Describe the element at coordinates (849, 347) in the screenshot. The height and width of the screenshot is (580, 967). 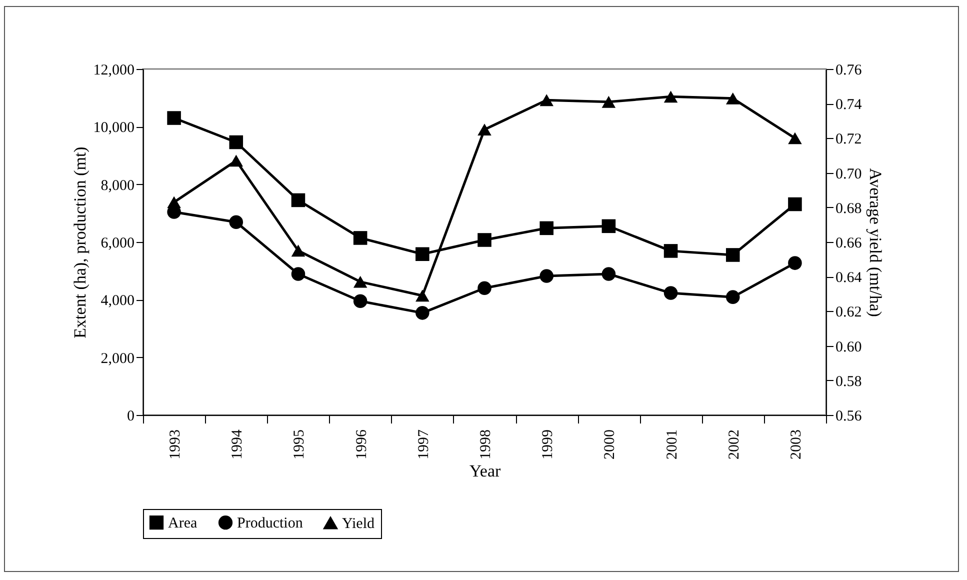
I see `y2-tick-label: 0.60` at that location.